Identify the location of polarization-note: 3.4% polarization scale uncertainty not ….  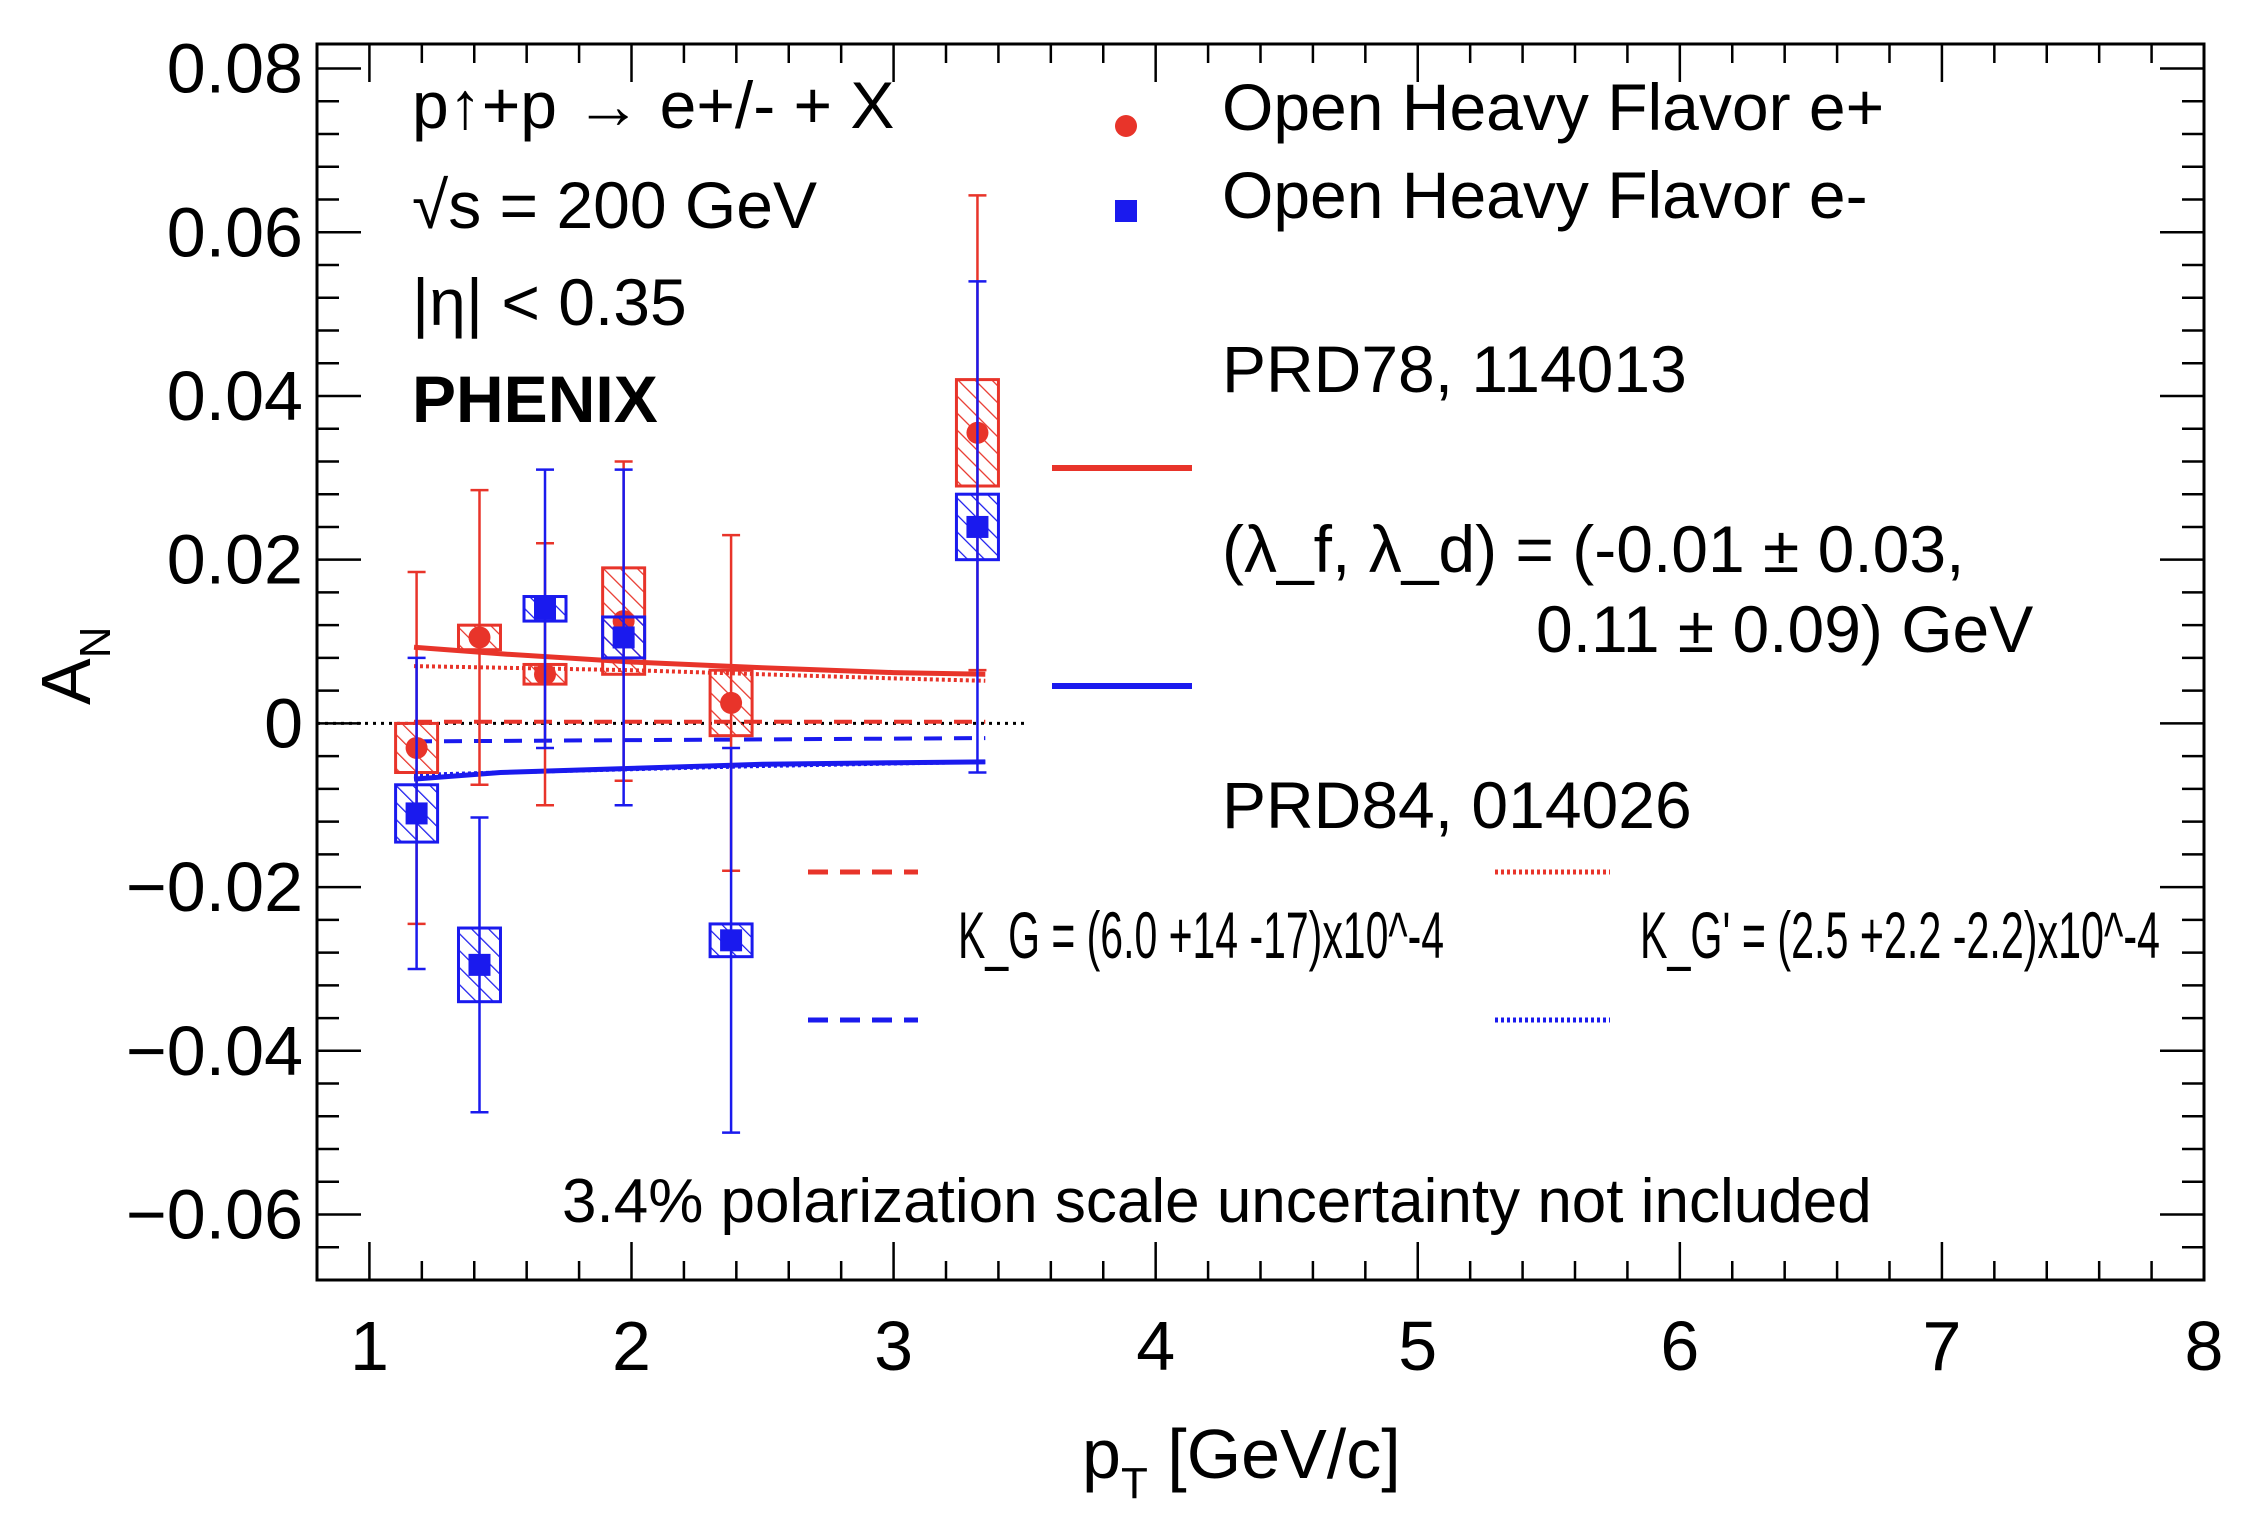
(1217, 1201).